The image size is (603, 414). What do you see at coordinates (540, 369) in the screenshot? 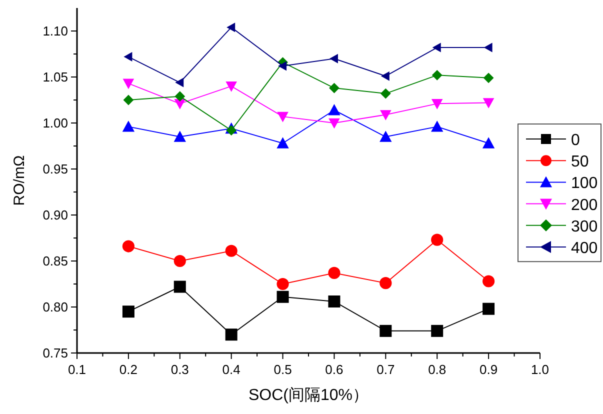
I see `x-tick-label: 1.0` at bounding box center [540, 369].